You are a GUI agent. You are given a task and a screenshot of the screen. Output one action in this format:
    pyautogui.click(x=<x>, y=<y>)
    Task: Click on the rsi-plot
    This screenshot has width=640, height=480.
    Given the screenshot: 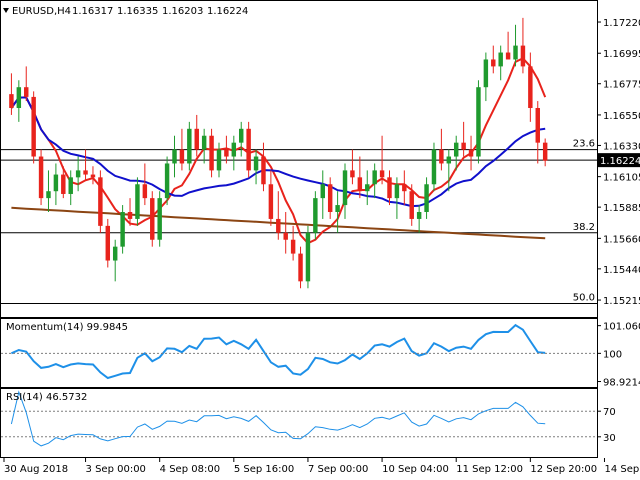 What is the action you would take?
    pyautogui.click(x=299, y=418)
    